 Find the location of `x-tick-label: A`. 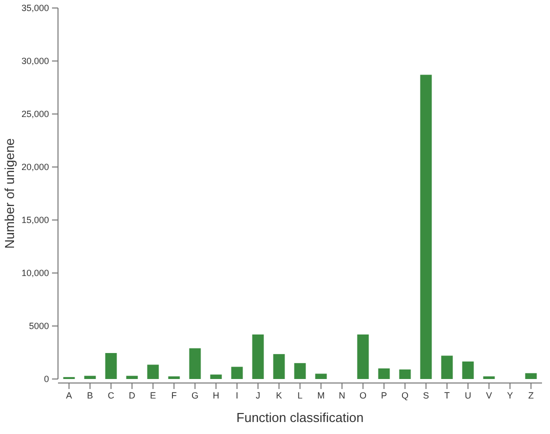

x-tick-label: A is located at coordinates (69, 395).